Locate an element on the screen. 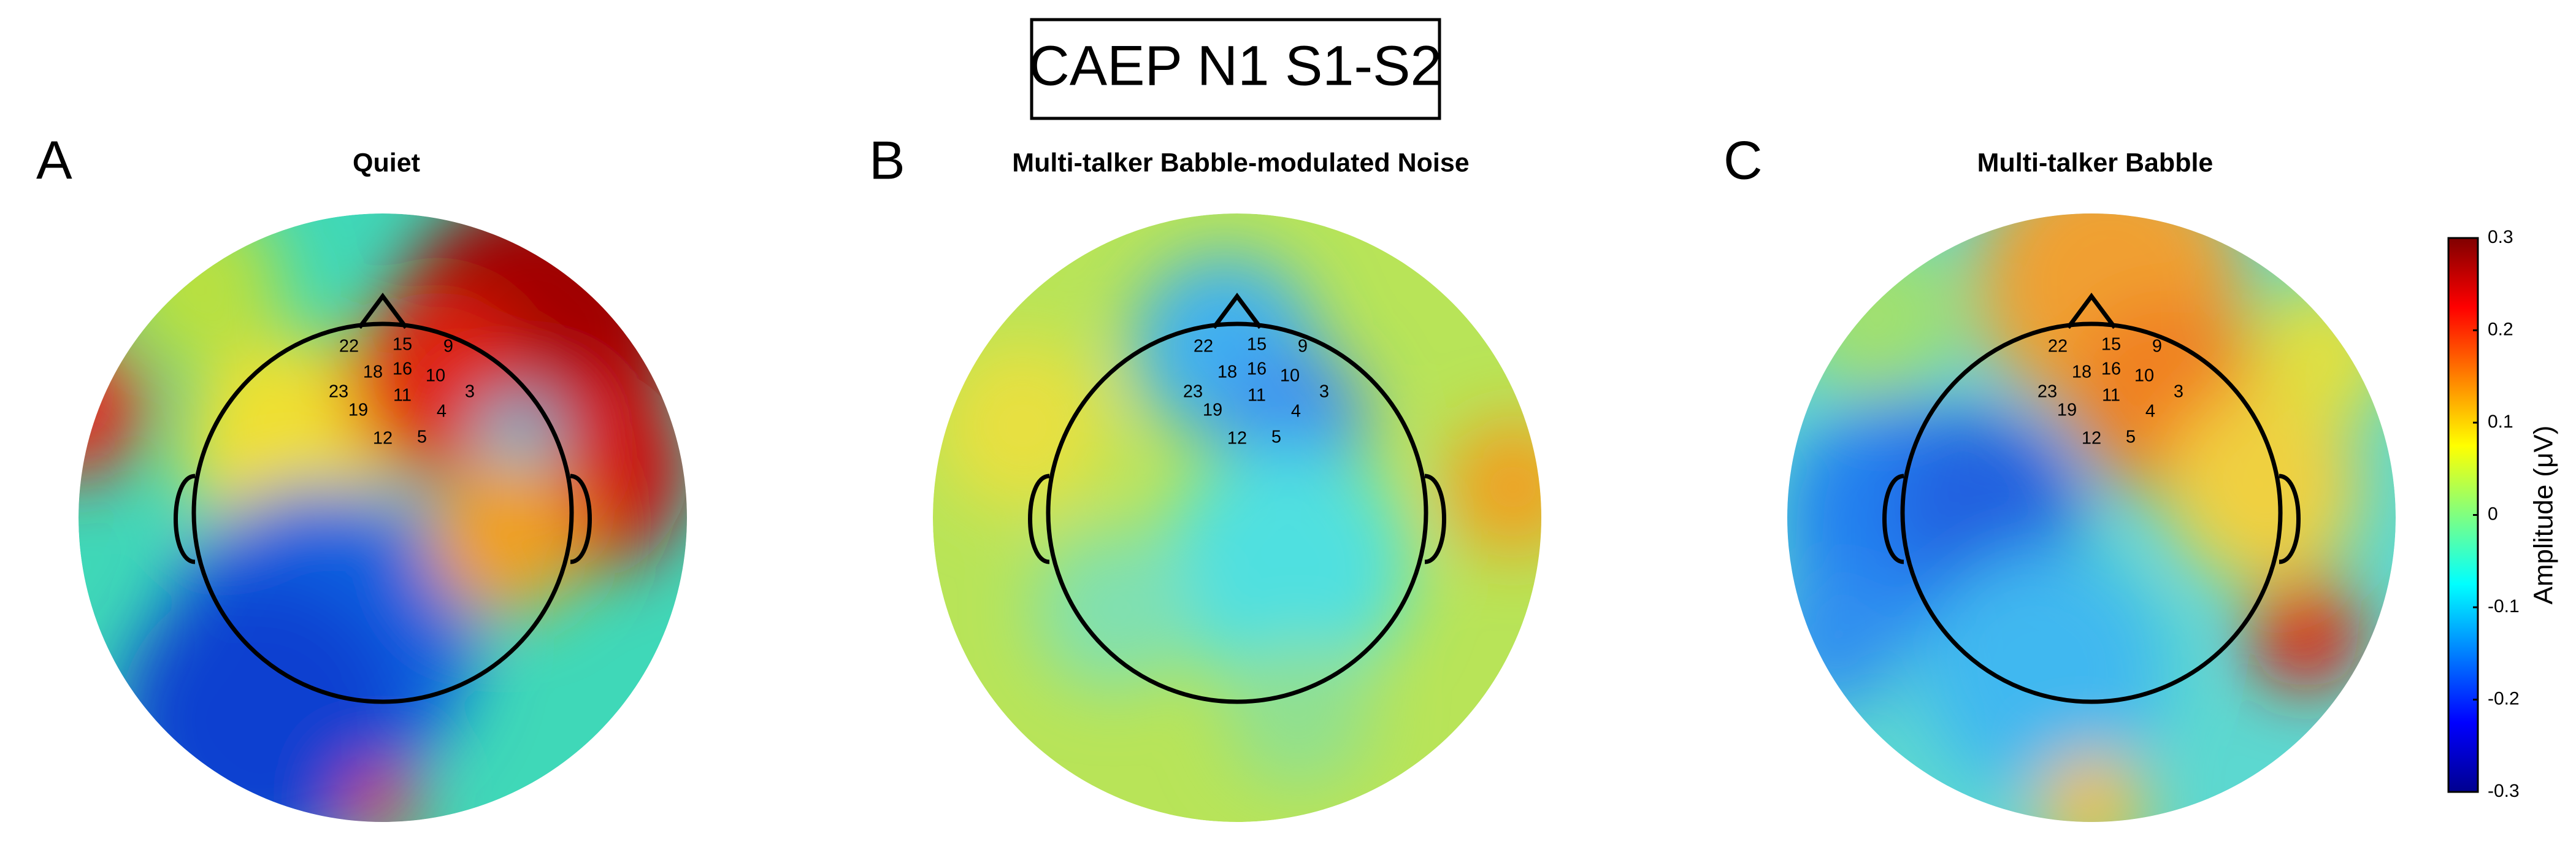 This screenshot has width=2576, height=841. topomap-field is located at coordinates (1239, 521).